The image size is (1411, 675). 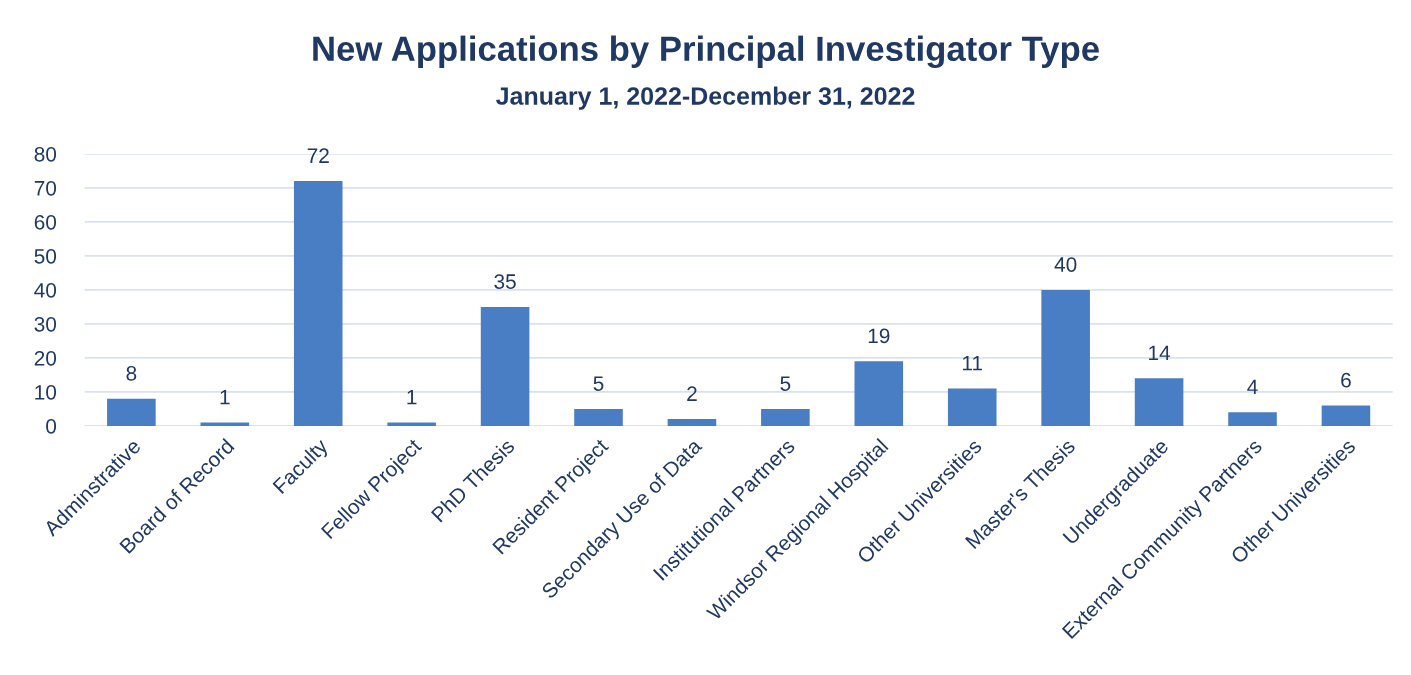 I want to click on chart-subtitle: January 1, 2022-December 31, 2022, so click(x=705, y=98).